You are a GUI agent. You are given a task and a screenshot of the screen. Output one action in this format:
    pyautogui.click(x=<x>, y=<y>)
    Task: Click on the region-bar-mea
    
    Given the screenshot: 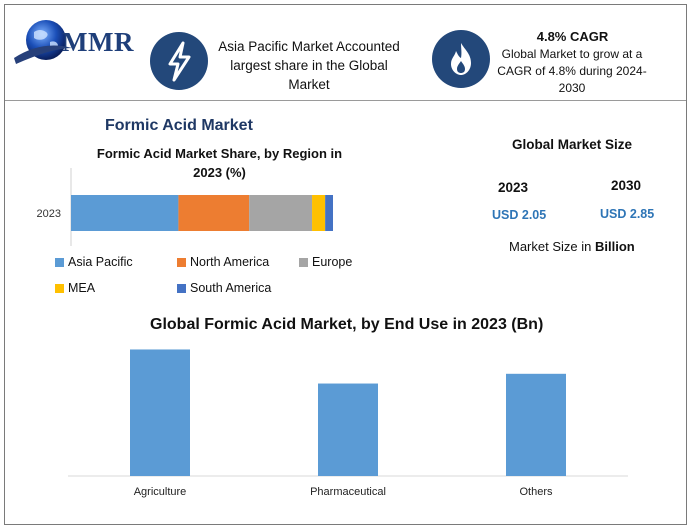 What is the action you would take?
    pyautogui.click(x=318, y=213)
    